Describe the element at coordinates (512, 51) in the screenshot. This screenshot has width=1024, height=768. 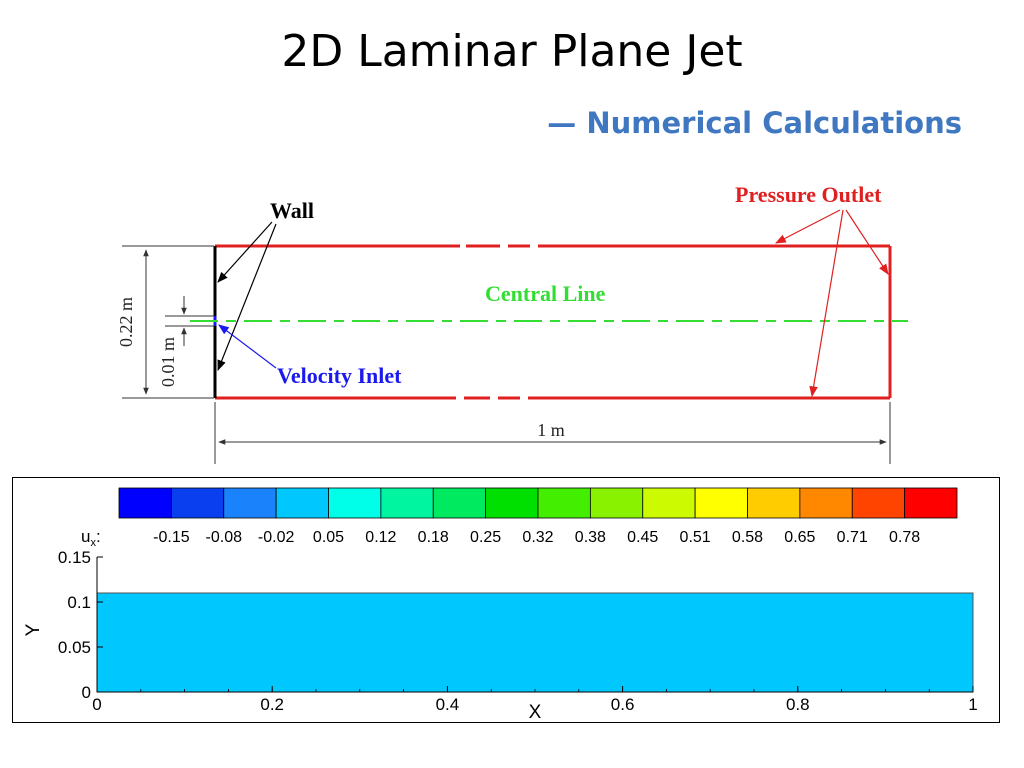
I see `slide-title: 2D Laminar Plane Jet` at that location.